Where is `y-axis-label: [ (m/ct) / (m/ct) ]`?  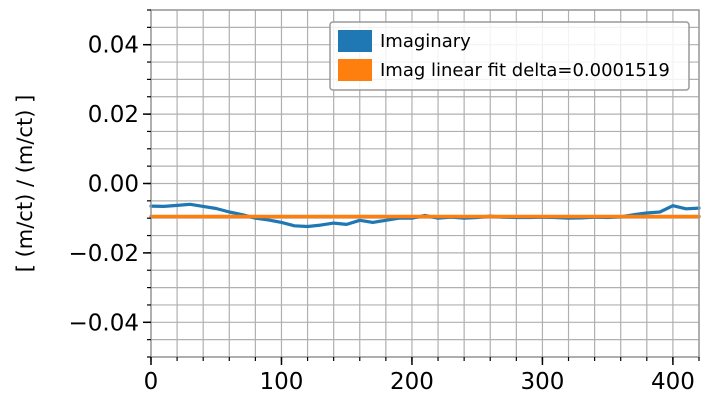 y-axis-label: [ (m/ct) / (m/ct) ] is located at coordinates (25, 184).